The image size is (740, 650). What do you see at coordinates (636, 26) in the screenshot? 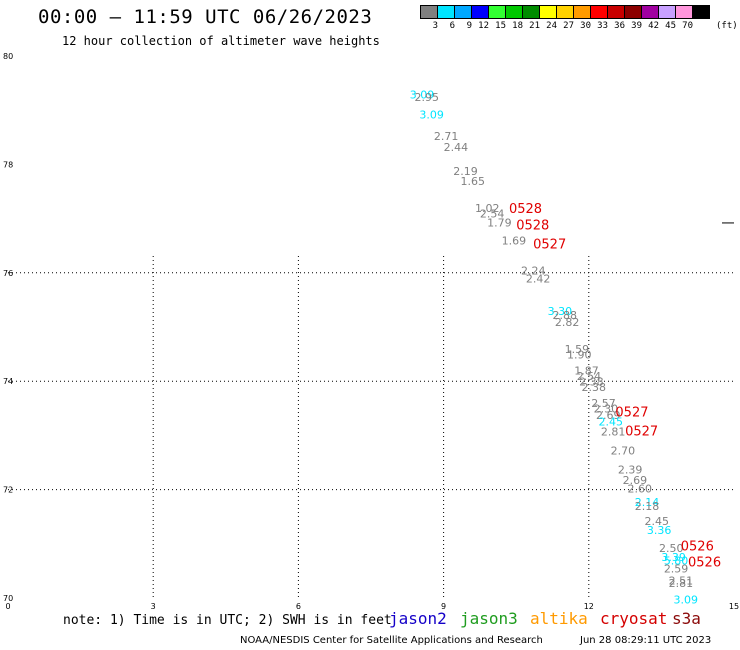
I see `color-legend-label: 39` at bounding box center [636, 26].